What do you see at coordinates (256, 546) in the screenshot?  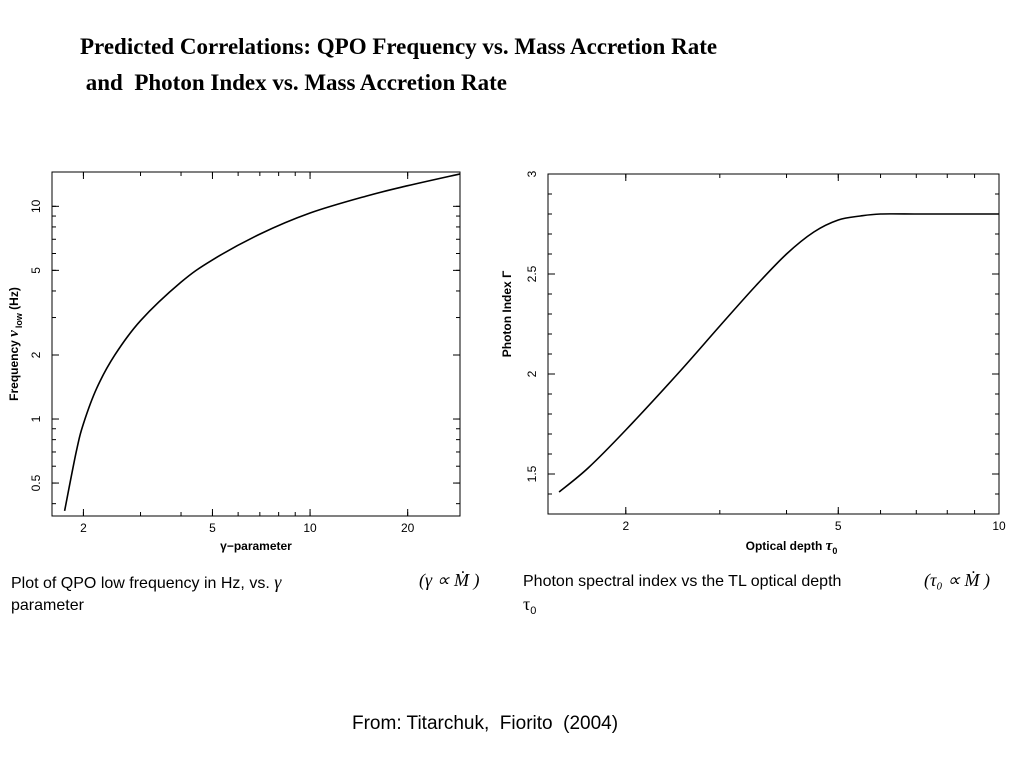 I see `x-axis-label: γ−parameter` at bounding box center [256, 546].